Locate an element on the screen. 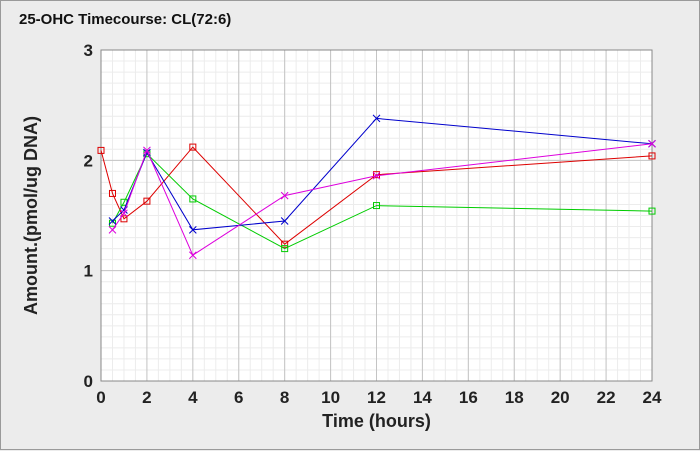  x-tick-label: 12 is located at coordinates (376, 397).